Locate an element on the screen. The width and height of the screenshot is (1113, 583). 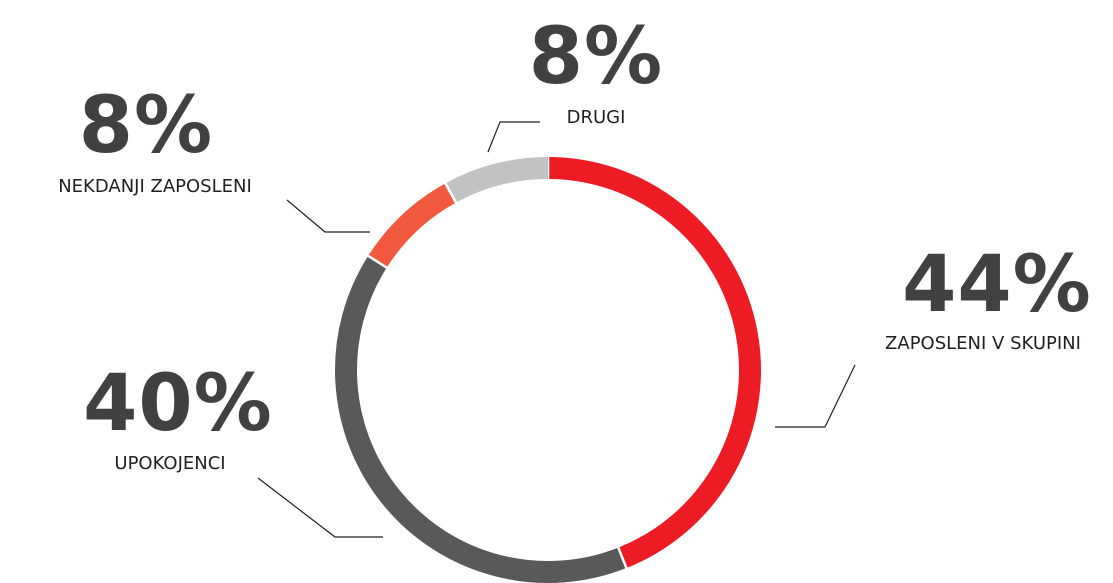
category-label: ZAPOSLENI V SKUPINI is located at coordinates (983, 343).